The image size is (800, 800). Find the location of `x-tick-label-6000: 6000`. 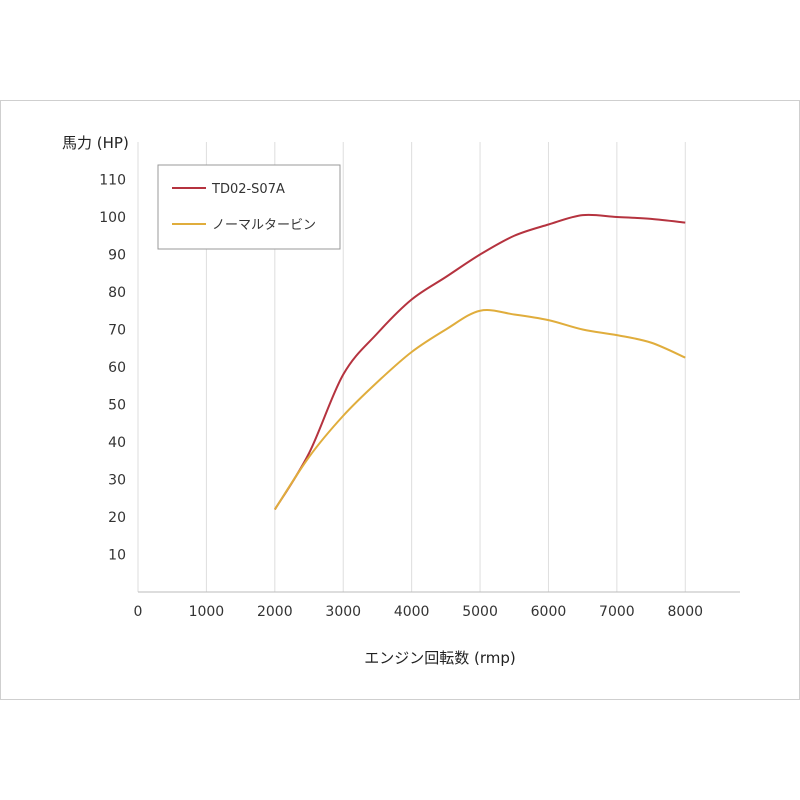

x-tick-label-6000: 6000 is located at coordinates (549, 612).